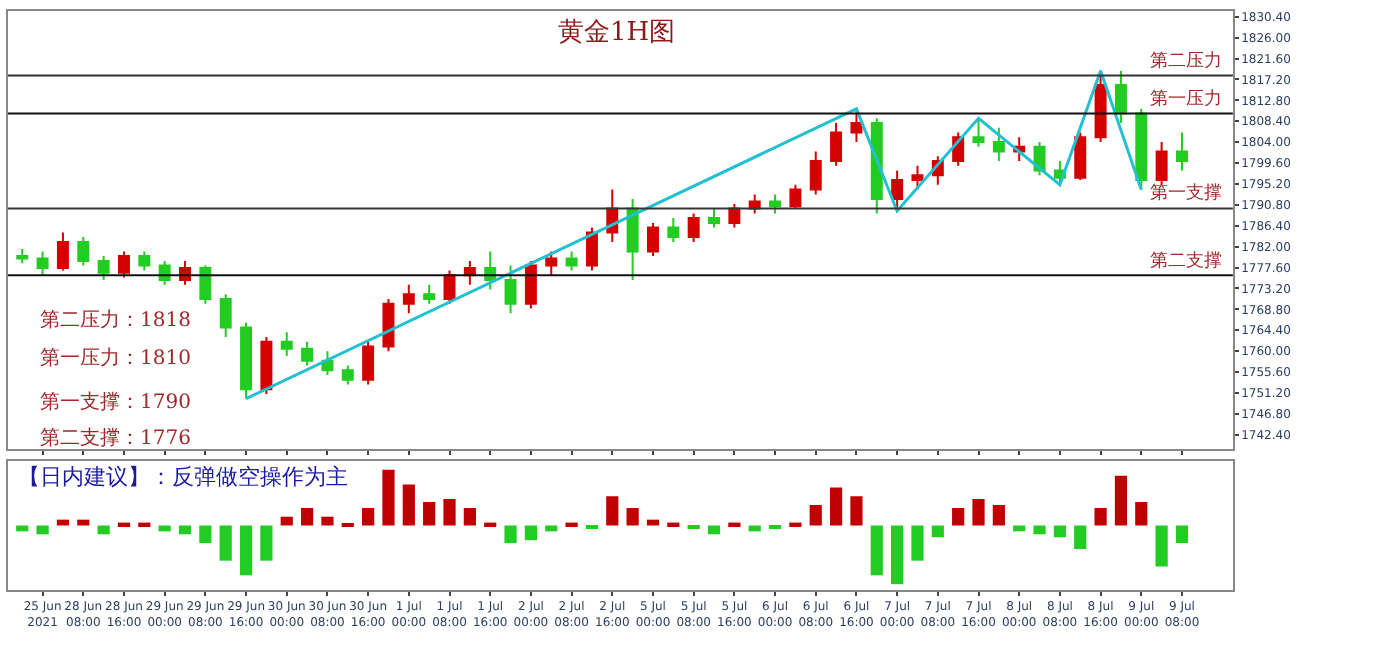 This screenshot has width=1400, height=648. What do you see at coordinates (115, 402) in the screenshot?
I see `annotation: 第一支撑：1790` at bounding box center [115, 402].